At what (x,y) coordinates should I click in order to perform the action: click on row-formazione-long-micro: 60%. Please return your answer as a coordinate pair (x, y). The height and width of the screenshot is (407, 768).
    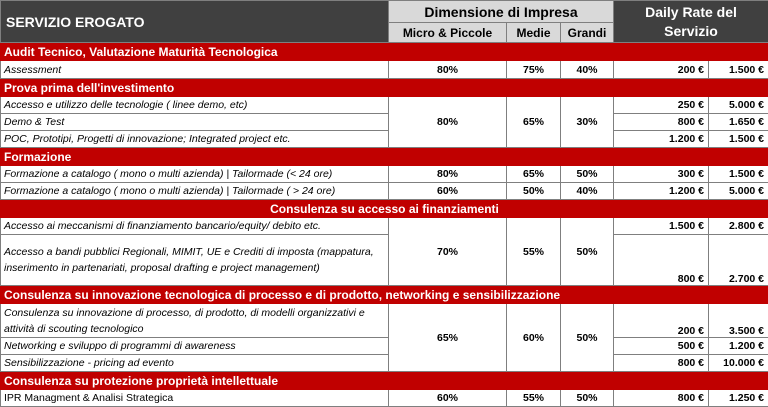
    Looking at the image, I should click on (448, 191).